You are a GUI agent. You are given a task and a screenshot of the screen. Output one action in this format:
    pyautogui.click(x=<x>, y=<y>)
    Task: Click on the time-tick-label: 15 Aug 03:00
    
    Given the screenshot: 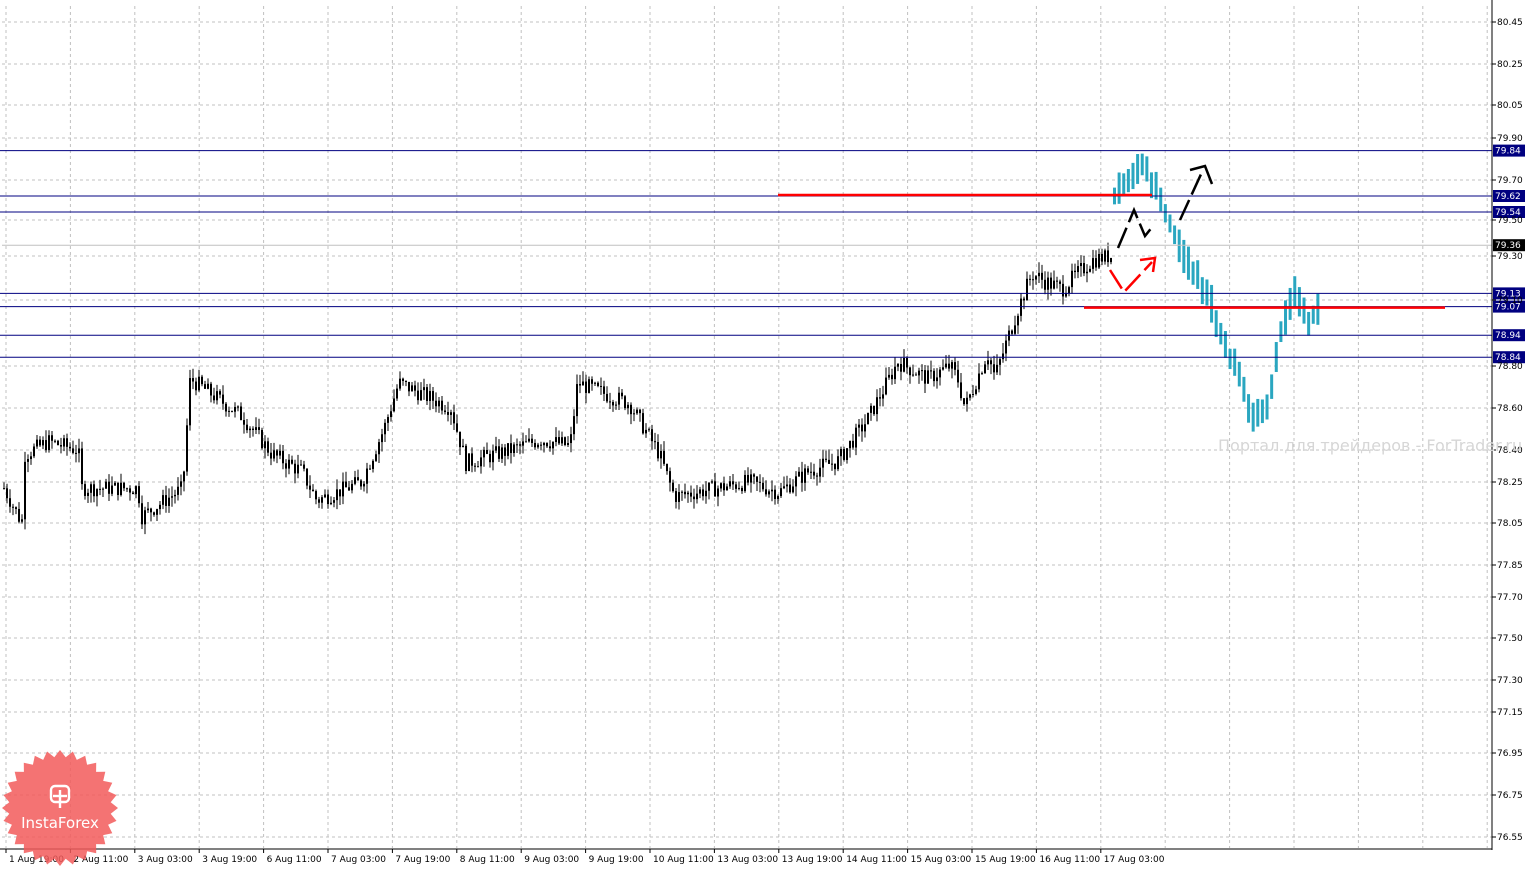 What is the action you would take?
    pyautogui.click(x=941, y=860)
    